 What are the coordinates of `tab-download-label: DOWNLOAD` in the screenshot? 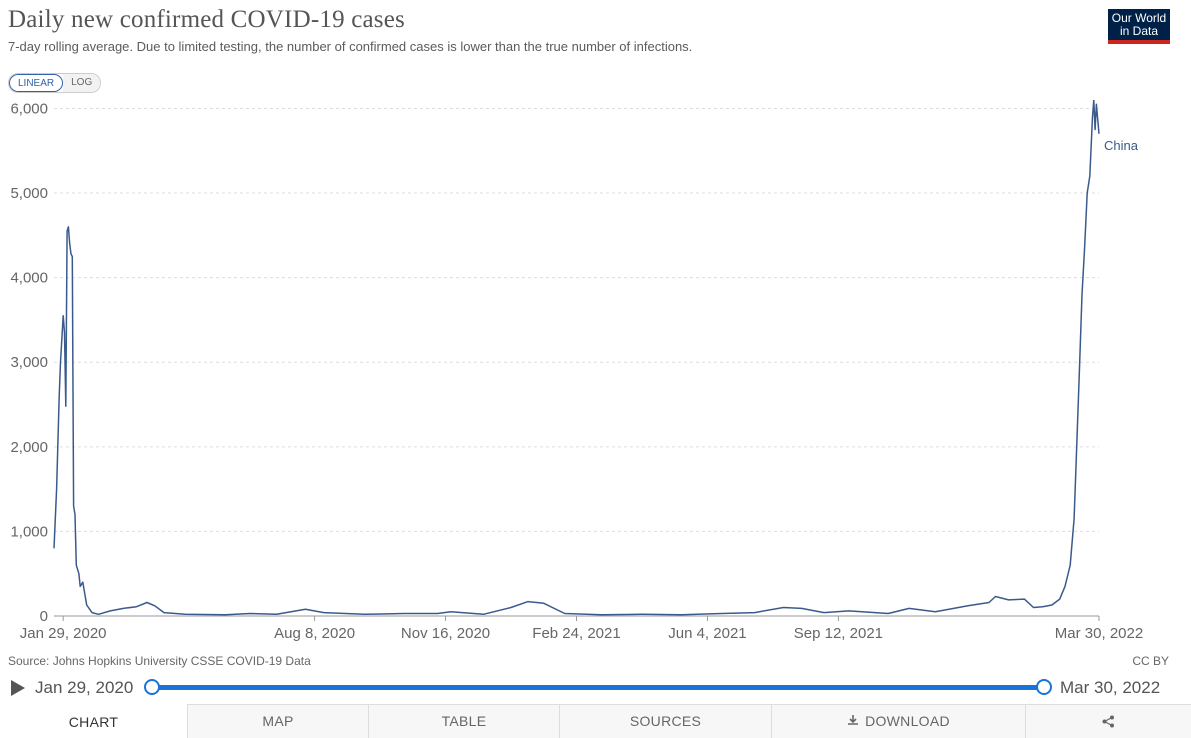 It's located at (907, 721).